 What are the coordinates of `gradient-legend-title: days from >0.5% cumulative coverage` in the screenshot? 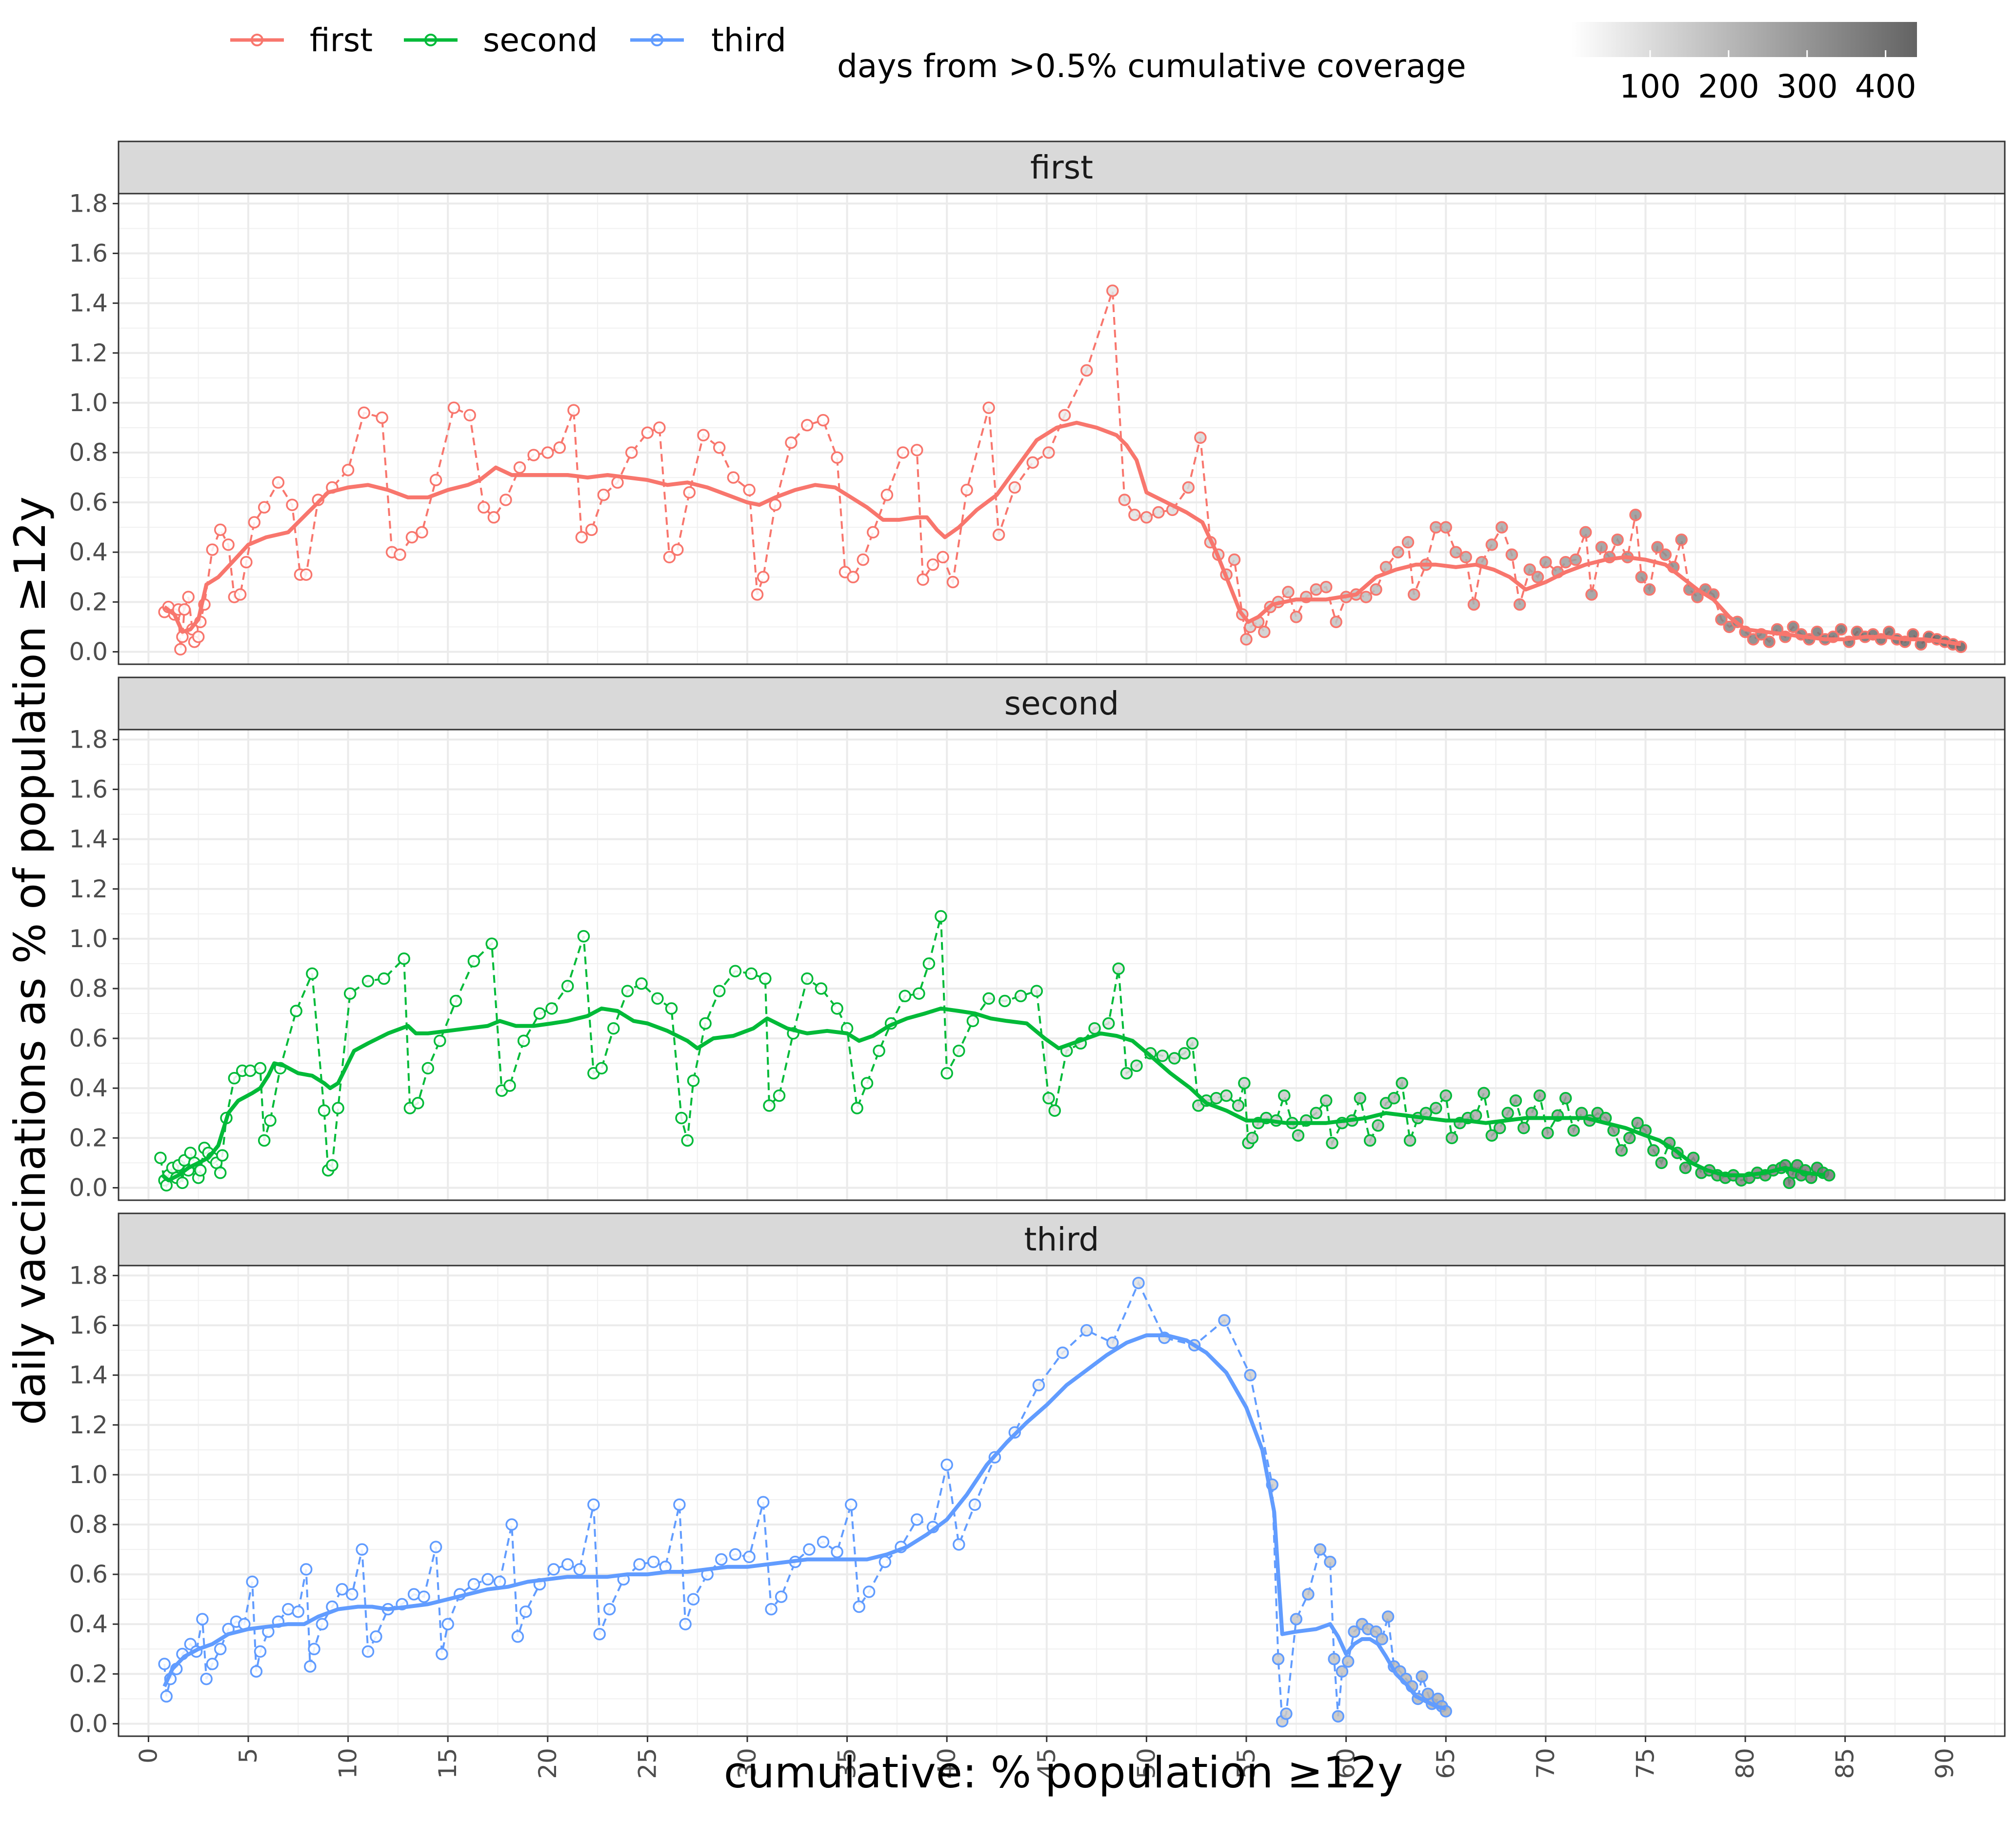 It's located at (1152, 66).